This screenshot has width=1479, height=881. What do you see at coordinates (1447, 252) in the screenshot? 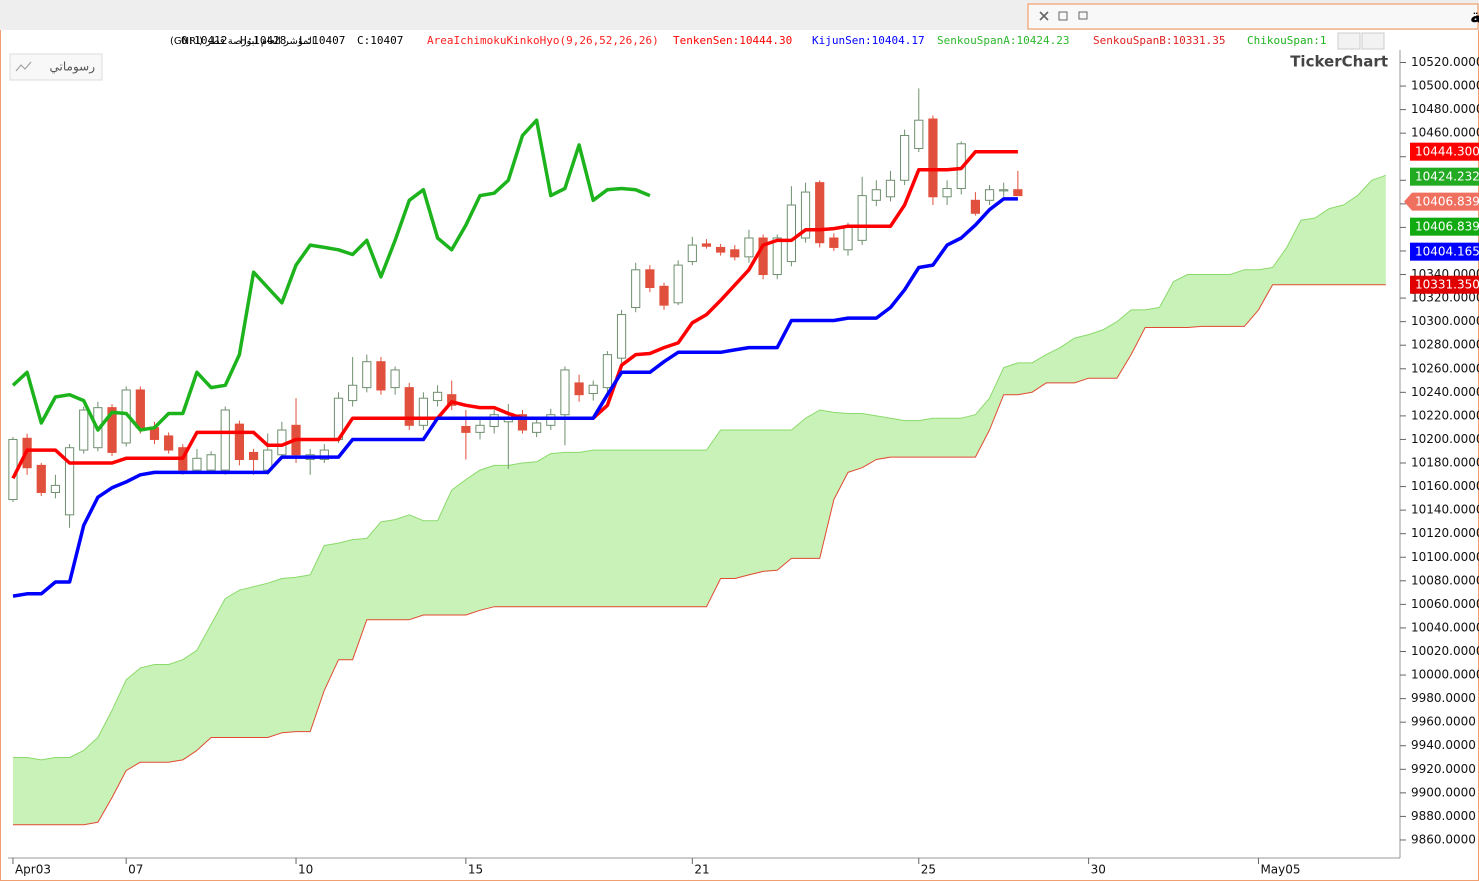
I see `price-tag-label: 10404.165` at bounding box center [1447, 252].